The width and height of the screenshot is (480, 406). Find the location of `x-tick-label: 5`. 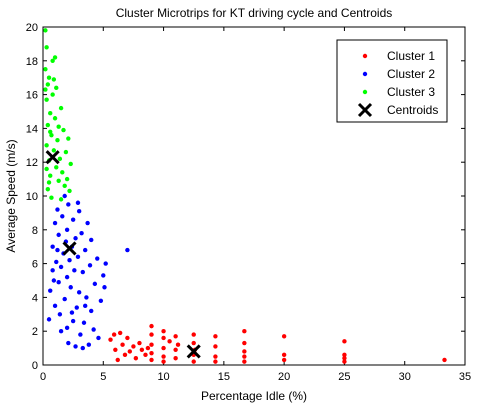

x-tick-label: 5 is located at coordinates (103, 377).